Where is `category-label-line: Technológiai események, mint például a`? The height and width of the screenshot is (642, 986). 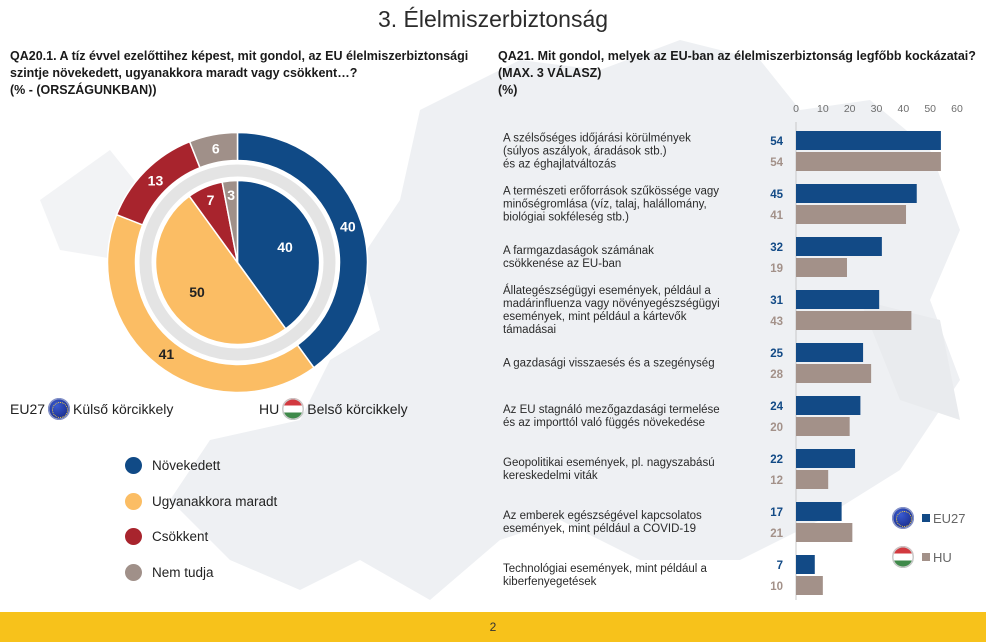 category-label-line: Technológiai események, mint például a is located at coordinates (605, 569).